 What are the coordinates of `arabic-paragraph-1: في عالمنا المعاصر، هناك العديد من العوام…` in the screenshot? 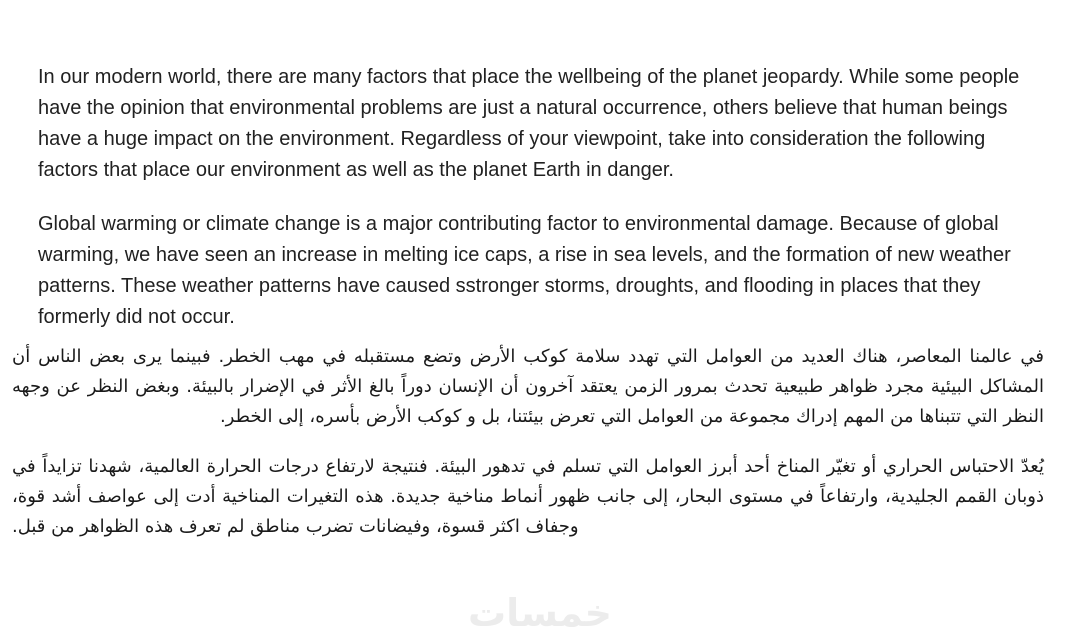 It's located at (528, 386).